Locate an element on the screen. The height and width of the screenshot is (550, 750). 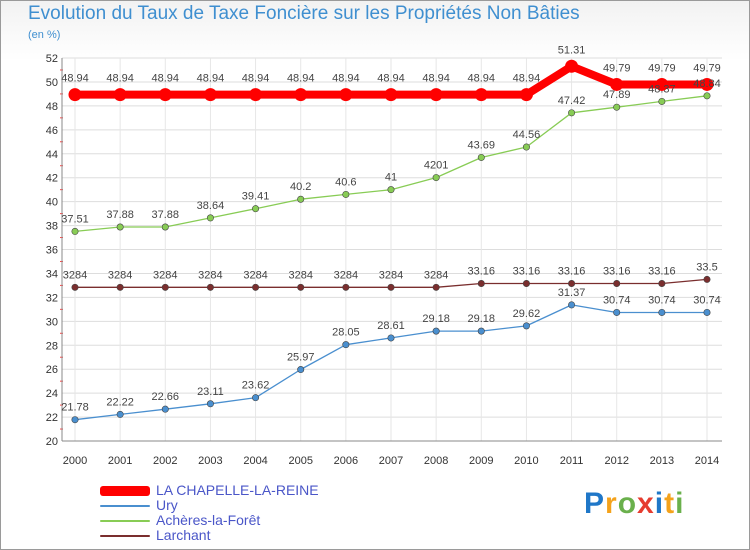
x-tick-label: 2012 is located at coordinates (616, 461).